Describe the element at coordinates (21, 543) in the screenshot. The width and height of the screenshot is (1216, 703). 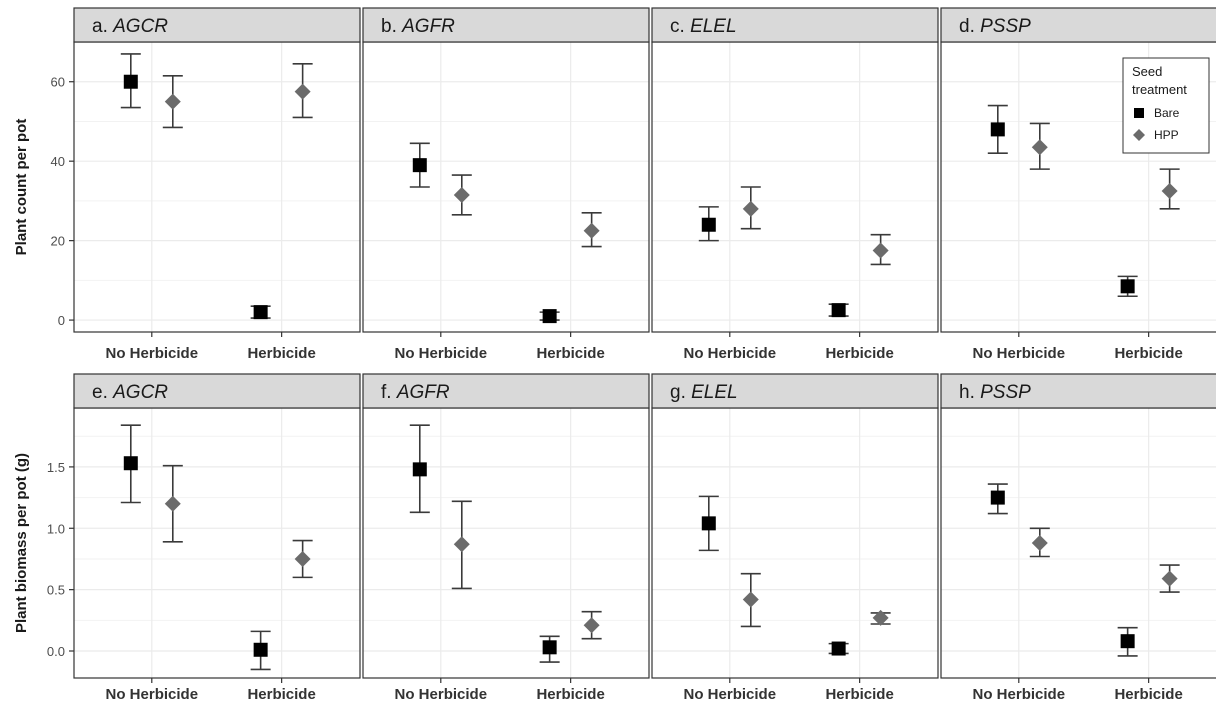
I see `y-axis-label: Plant biomass per pot (g)` at that location.